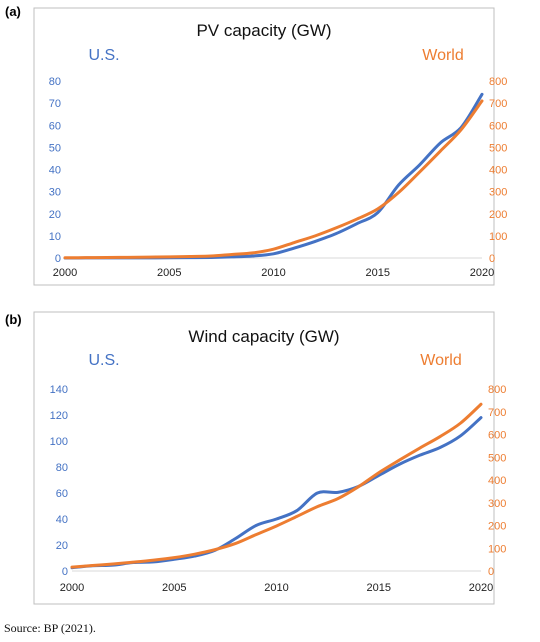 Image resolution: width=540 pixels, height=642 pixels. I want to click on y-left-tick-label: 120, so click(59, 416).